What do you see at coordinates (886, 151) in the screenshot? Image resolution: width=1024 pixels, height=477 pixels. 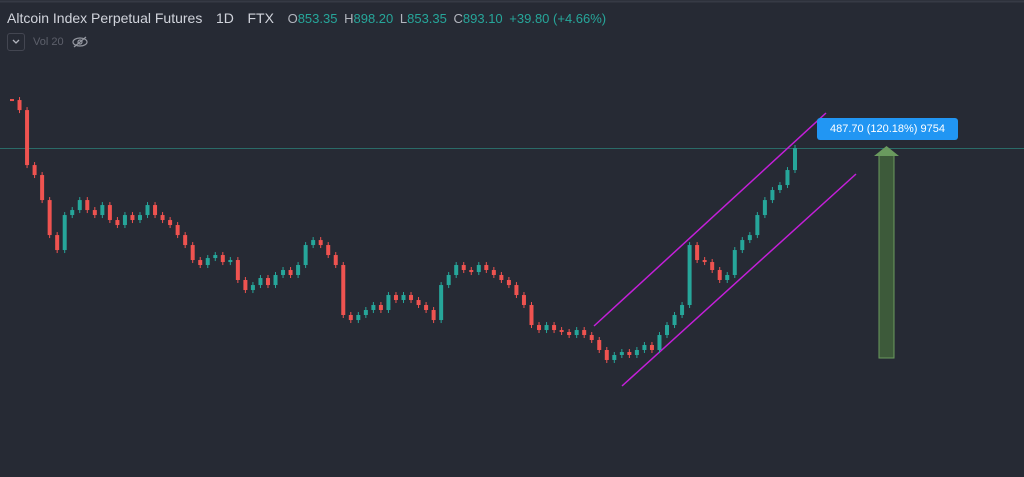 I see `measure-arrow-head` at bounding box center [886, 151].